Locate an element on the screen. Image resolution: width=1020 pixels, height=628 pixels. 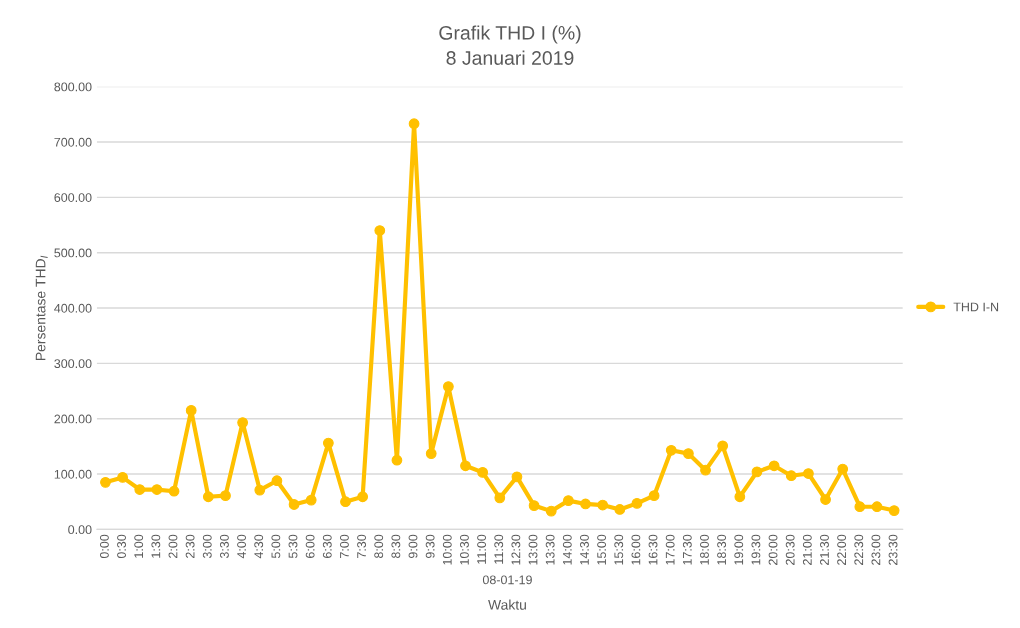
x-tick-label: 3:30 is located at coordinates (224, 546).